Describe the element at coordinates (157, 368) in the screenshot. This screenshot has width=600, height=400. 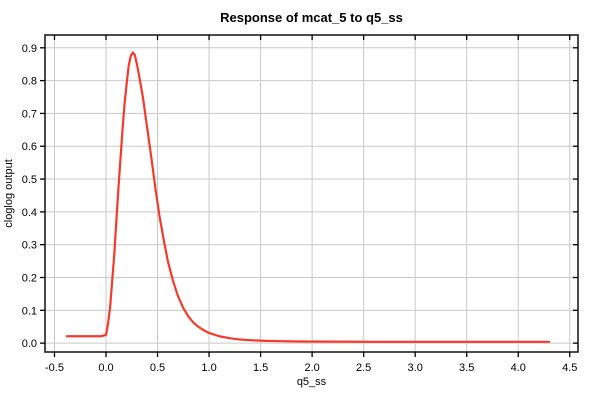
I see `x-tick-label: 0.5` at that location.